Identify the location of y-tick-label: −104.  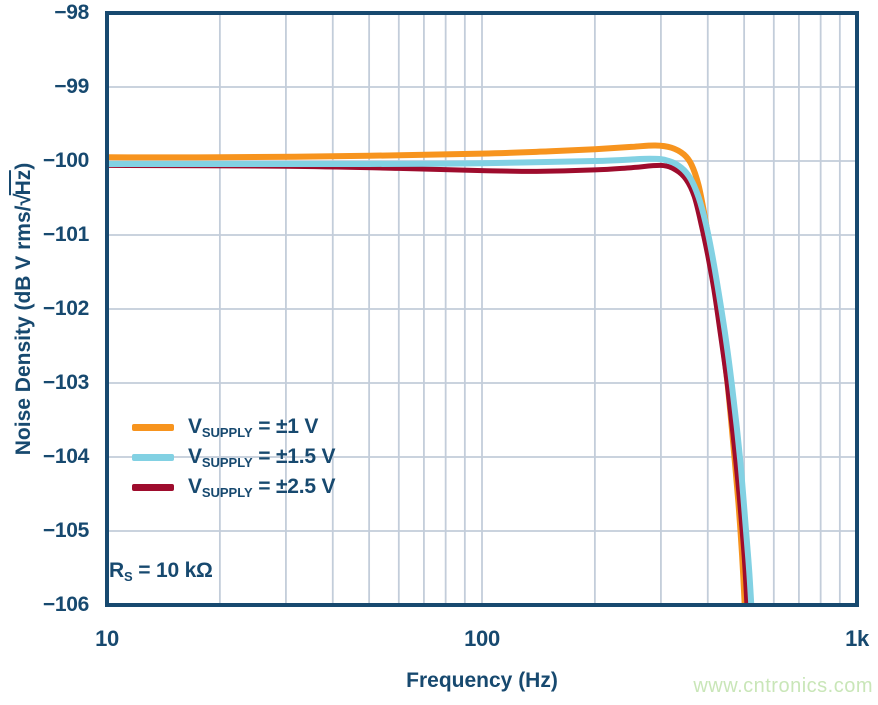
(65, 456).